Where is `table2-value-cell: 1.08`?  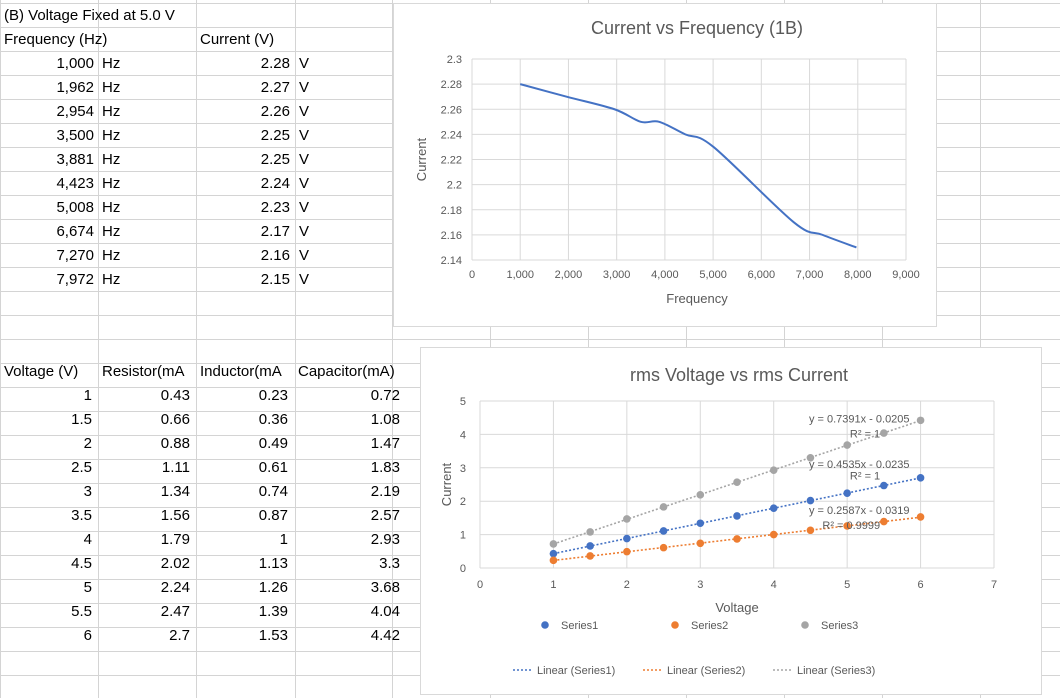
table2-value-cell: 1.08 is located at coordinates (385, 419).